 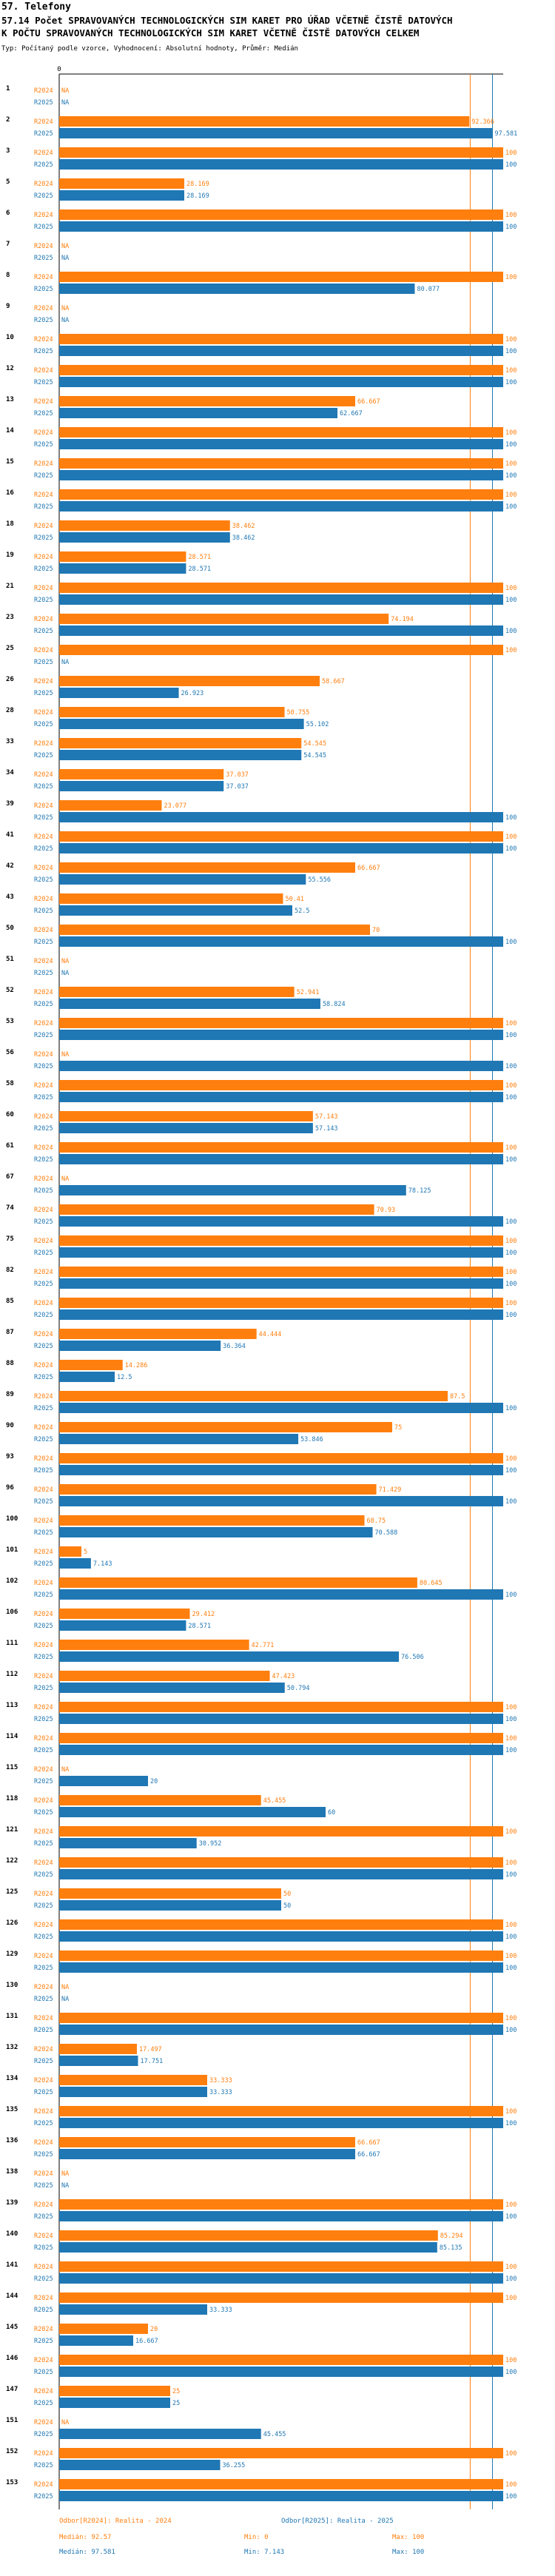 What do you see at coordinates (10, 1052) in the screenshot?
I see `row-id-label: 56` at bounding box center [10, 1052].